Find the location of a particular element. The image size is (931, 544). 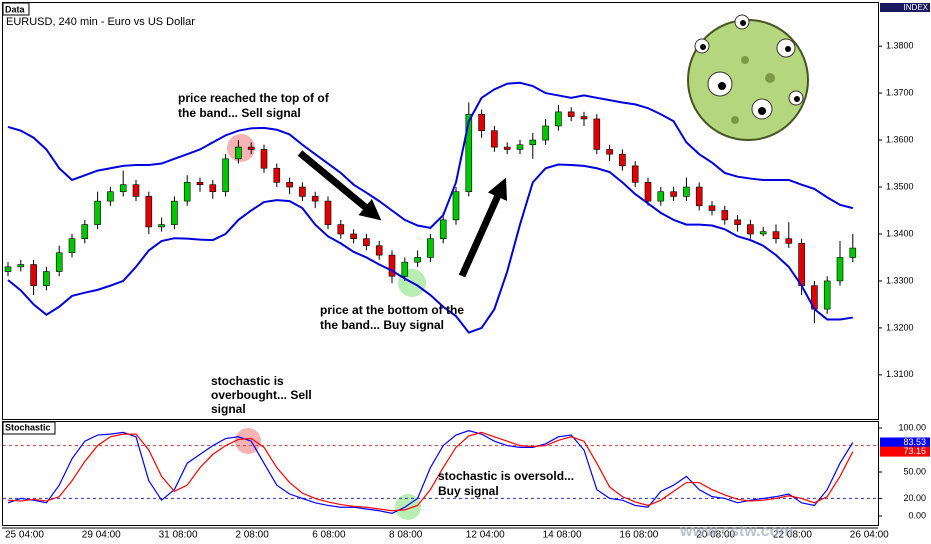

y-tick-label: 50.00 is located at coordinates (914, 471).